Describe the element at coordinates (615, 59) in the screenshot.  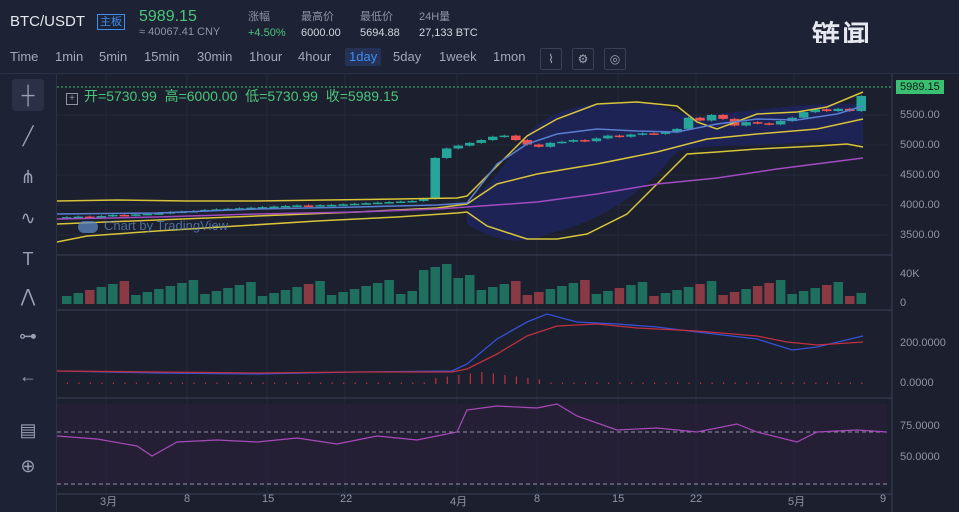
I see `screenshot-icon: ◎` at that location.